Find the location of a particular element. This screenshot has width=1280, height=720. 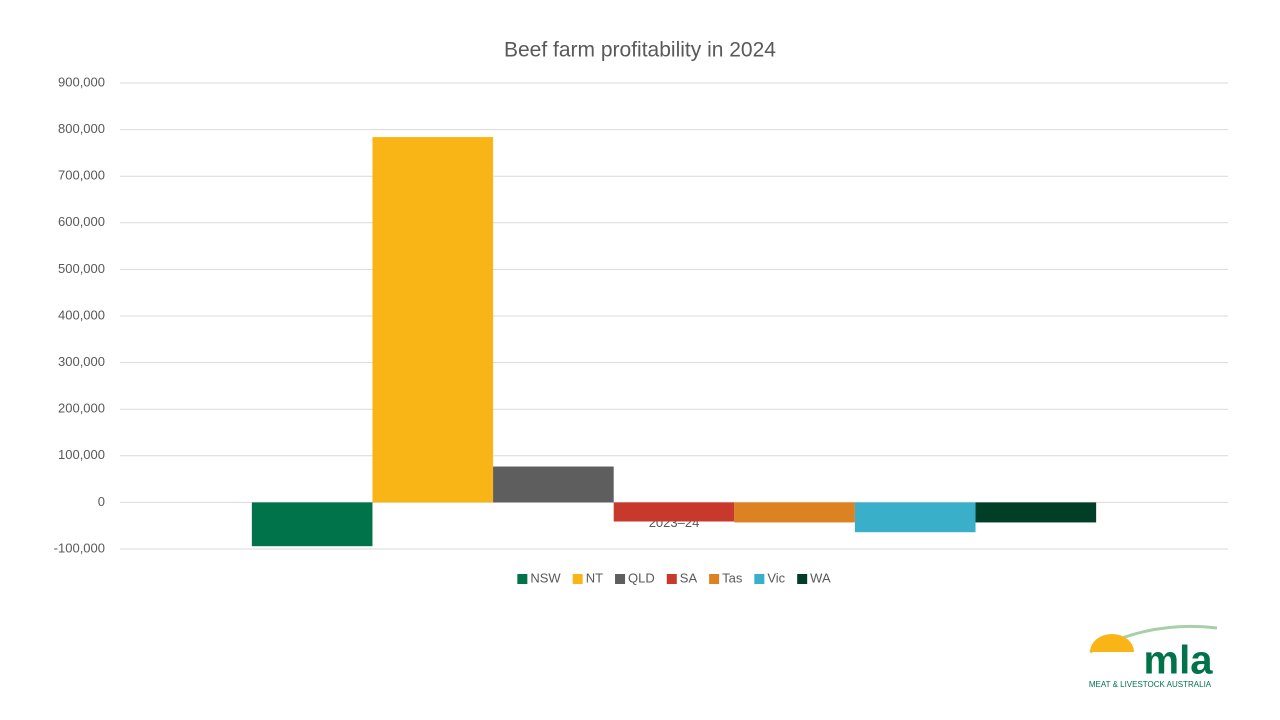

legend-label: NT is located at coordinates (594, 577).